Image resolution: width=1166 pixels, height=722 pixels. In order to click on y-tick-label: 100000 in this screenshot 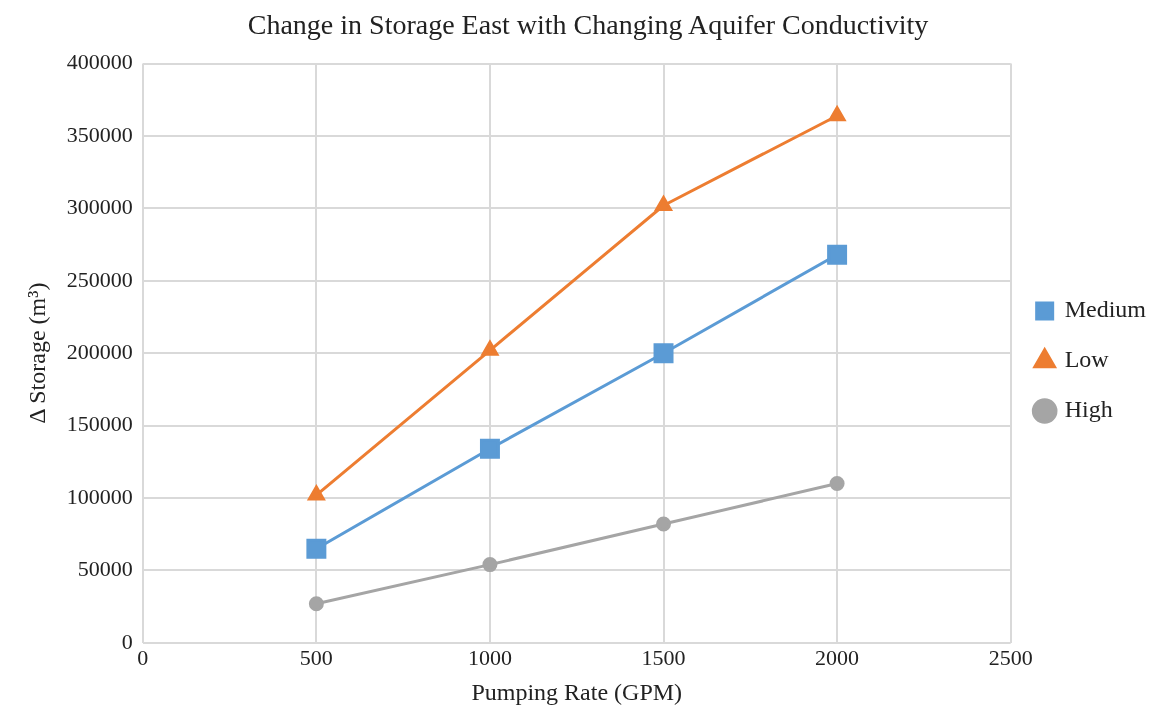, I will do `click(99, 496)`.